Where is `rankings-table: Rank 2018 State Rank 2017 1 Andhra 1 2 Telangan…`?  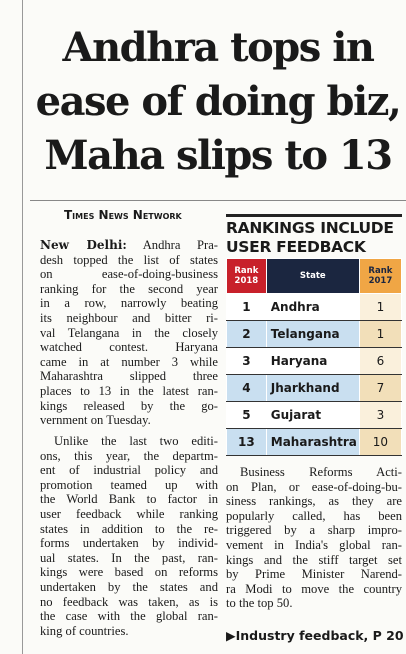
rankings-table: Rank 2018 State Rank 2017 1 Andhra 1 2 Telangan… is located at coordinates (314, 357).